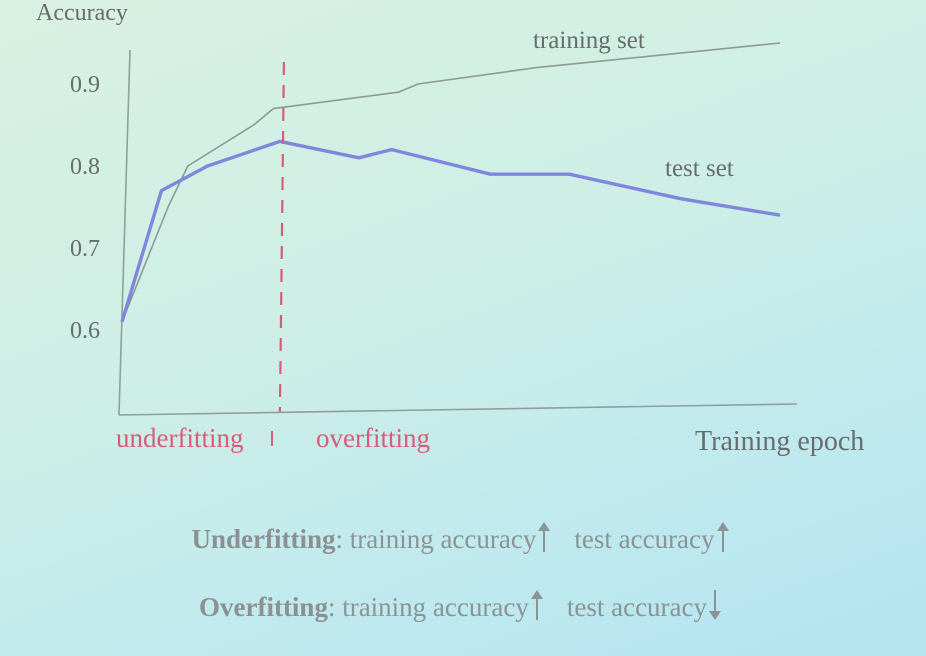 The image size is (926, 656). I want to click on overfitting-test-text: test accuracy, so click(637, 607).